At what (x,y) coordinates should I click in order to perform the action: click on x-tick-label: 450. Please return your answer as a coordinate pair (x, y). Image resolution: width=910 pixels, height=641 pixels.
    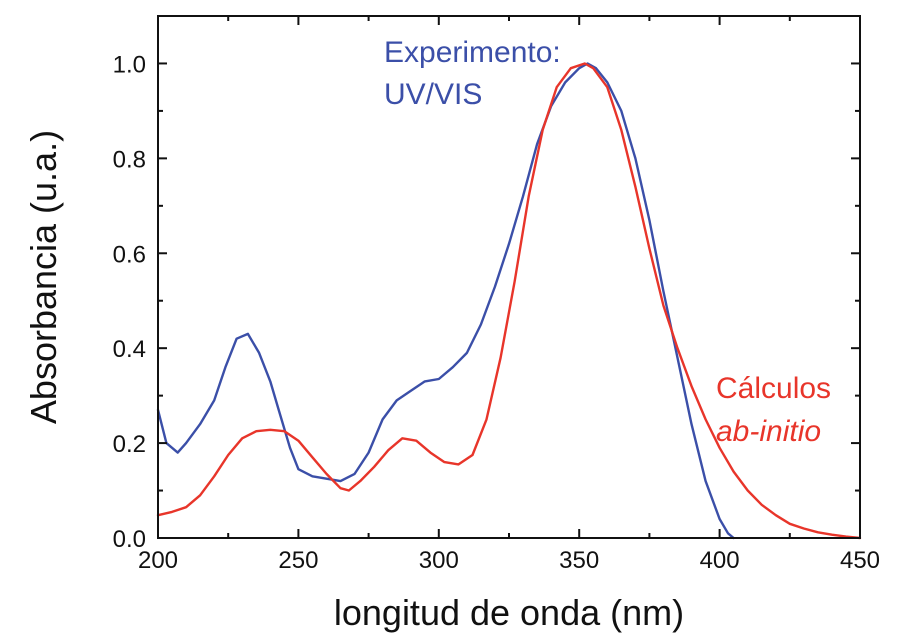
    Looking at the image, I should click on (860, 560).